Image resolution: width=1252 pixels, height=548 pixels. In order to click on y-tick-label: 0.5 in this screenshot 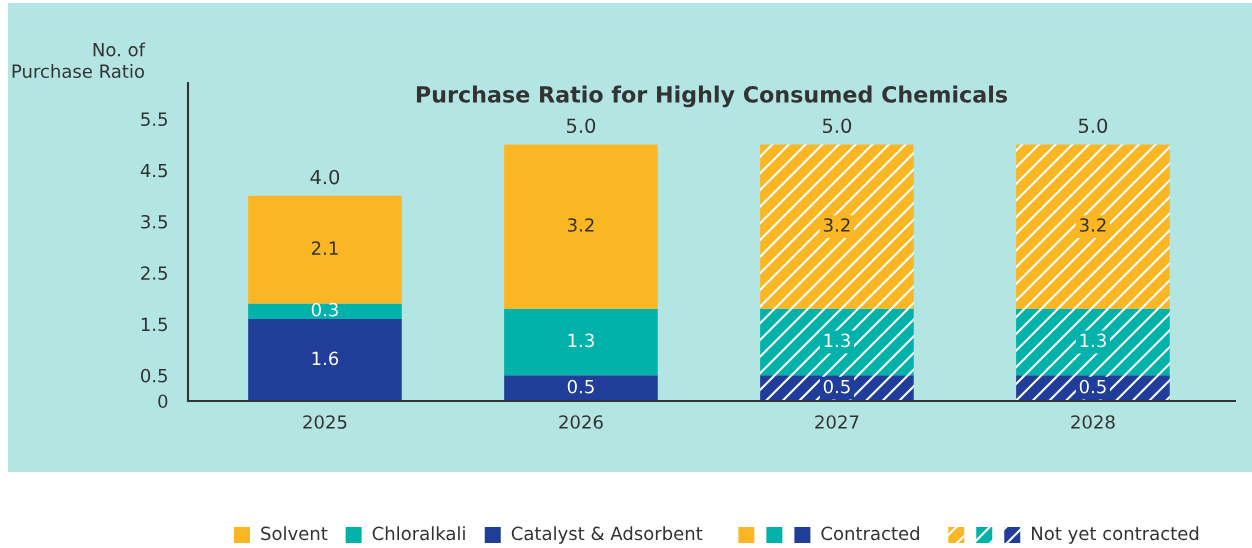, I will do `click(154, 375)`.